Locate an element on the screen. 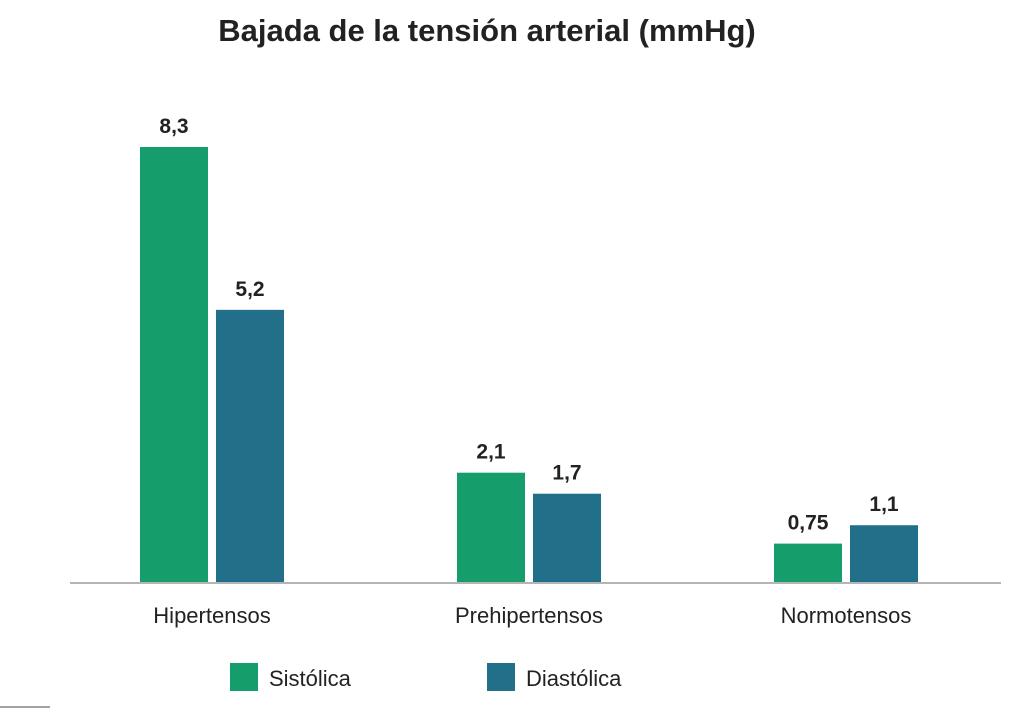 This screenshot has width=1024, height=712. chart-title: Bajada de la tensión arterial (mmHg) is located at coordinates (486, 30).